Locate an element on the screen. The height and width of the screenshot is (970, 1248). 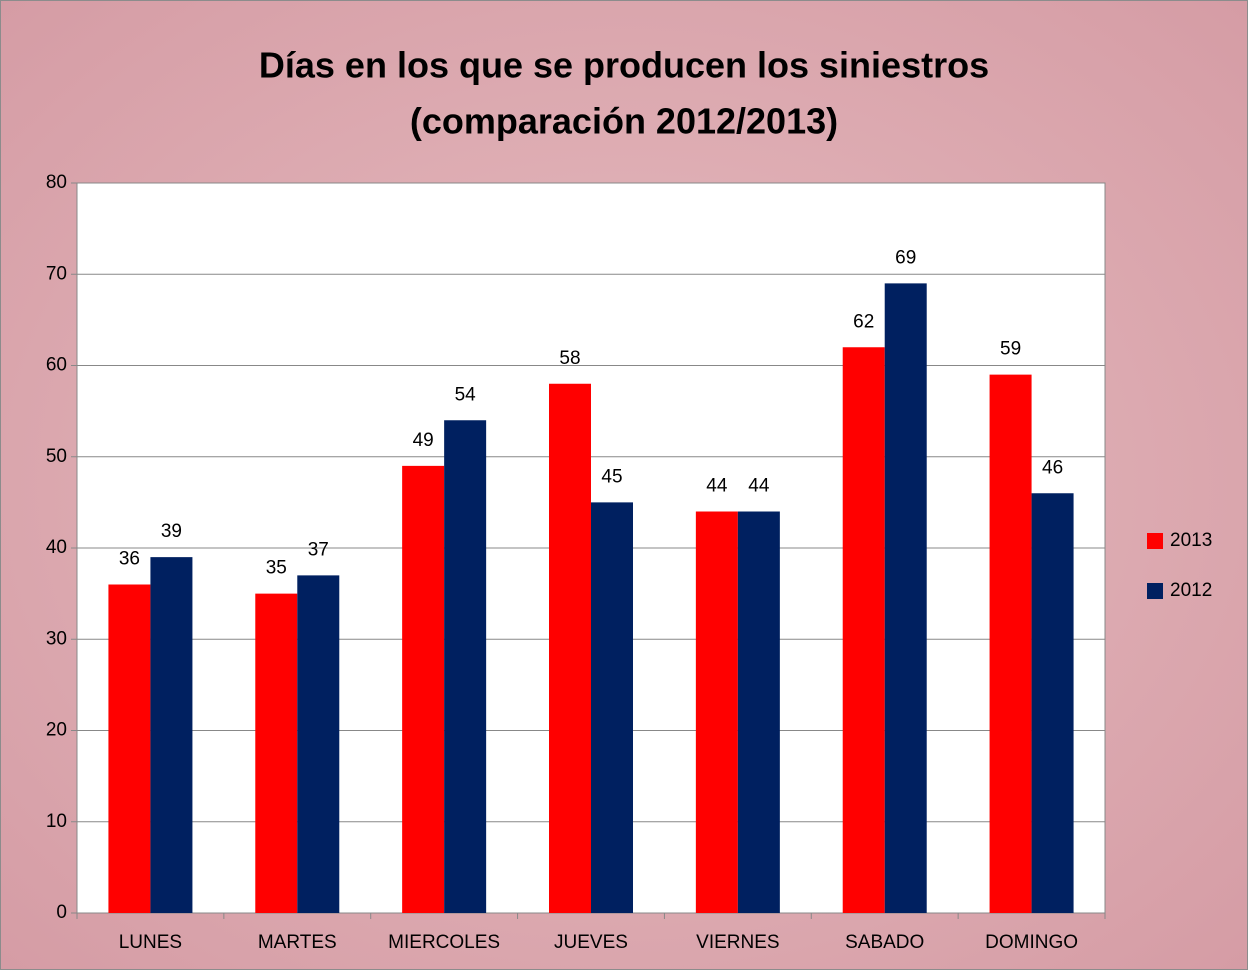
data-label: 37 is located at coordinates (318, 549).